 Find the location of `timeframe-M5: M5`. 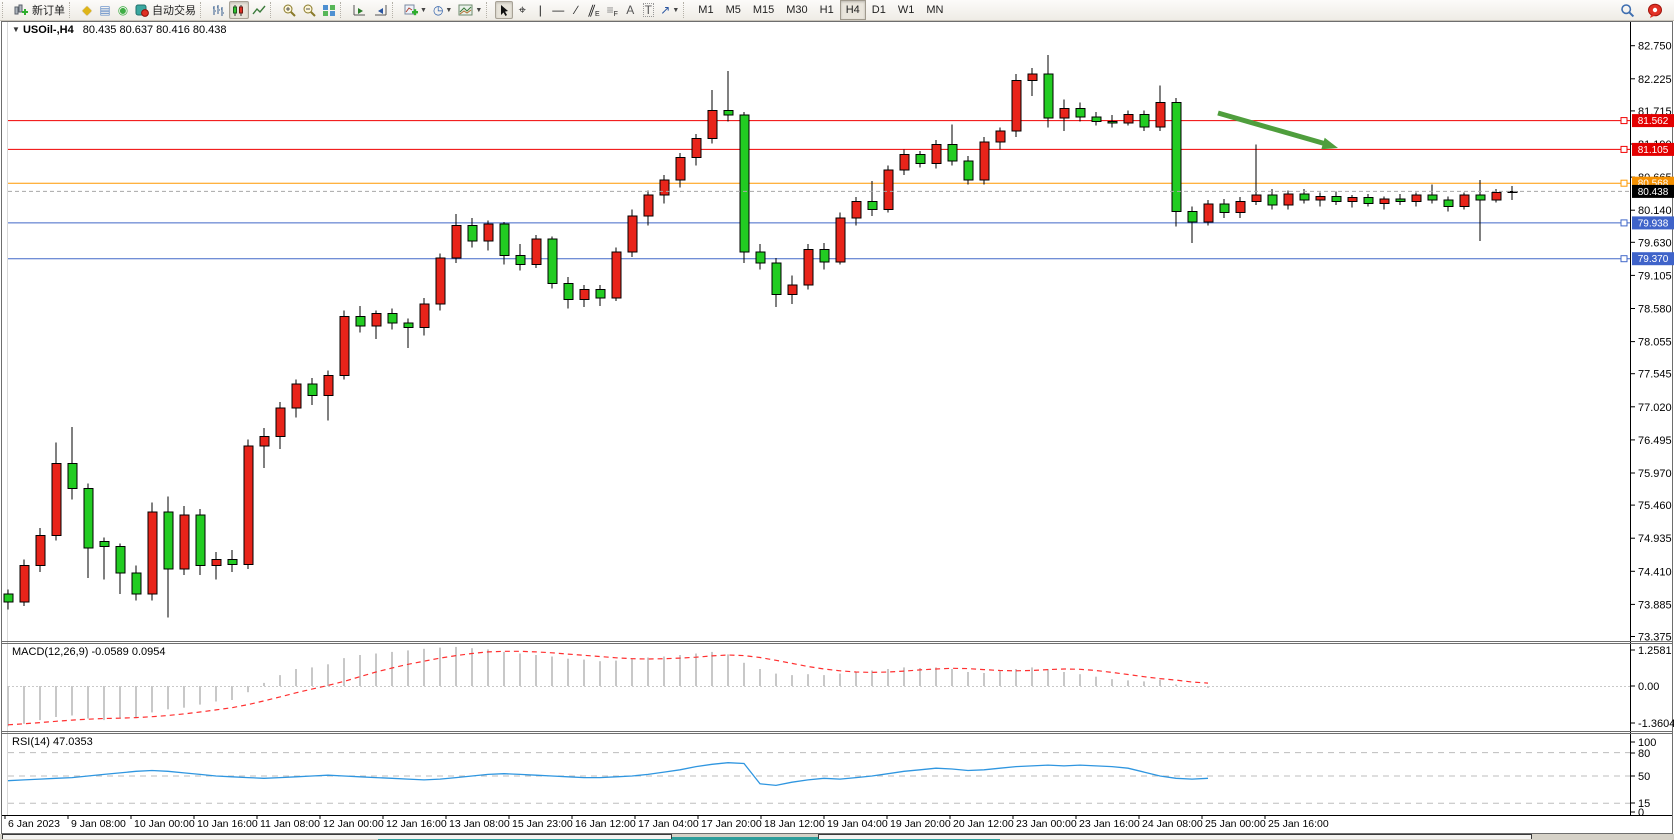

timeframe-M5: M5 is located at coordinates (733, 10).